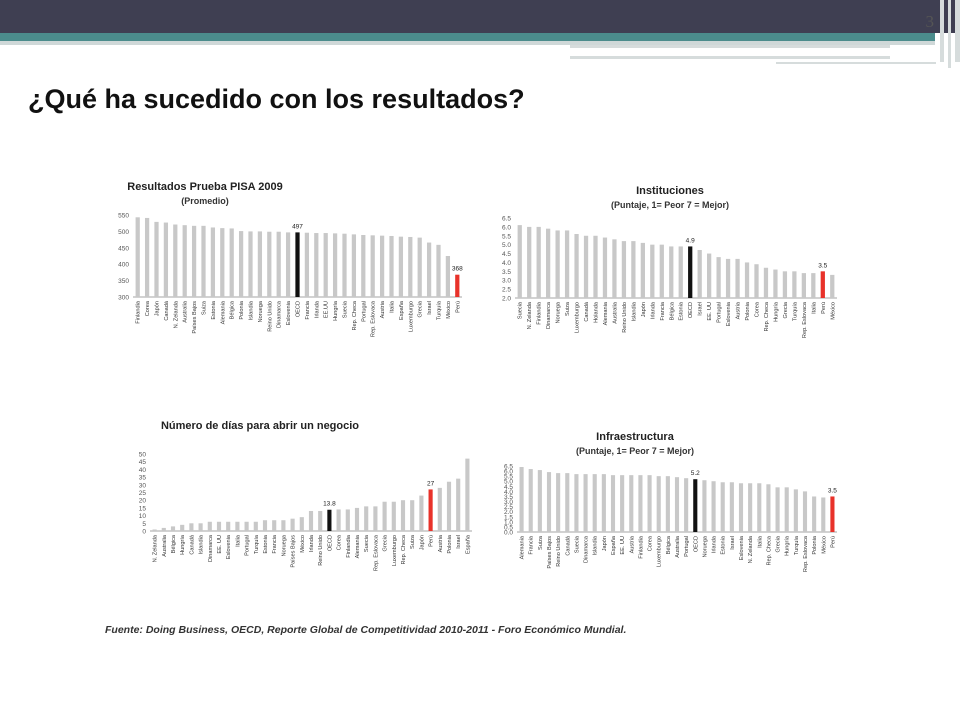  Describe the element at coordinates (123, 216) in the screenshot. I see `y-tick-label: 550` at that location.